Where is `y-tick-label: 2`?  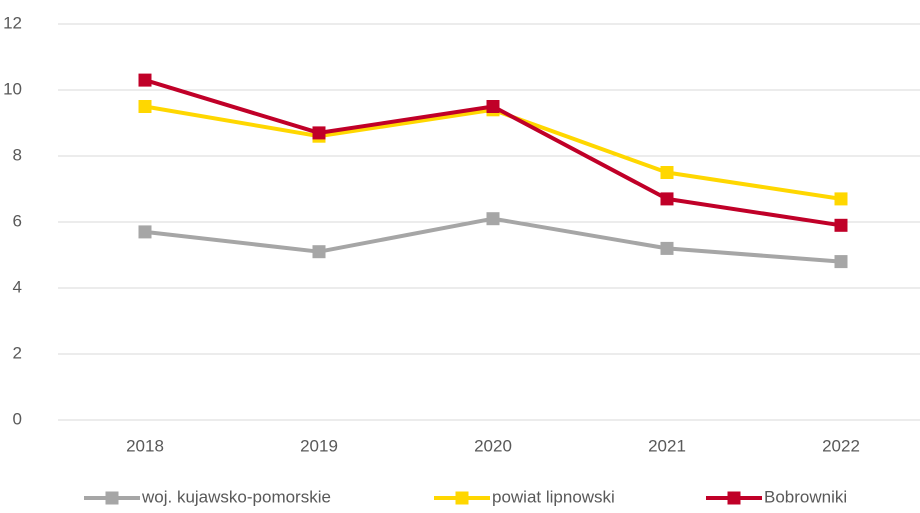
y-tick-label: 2 is located at coordinates (17, 352).